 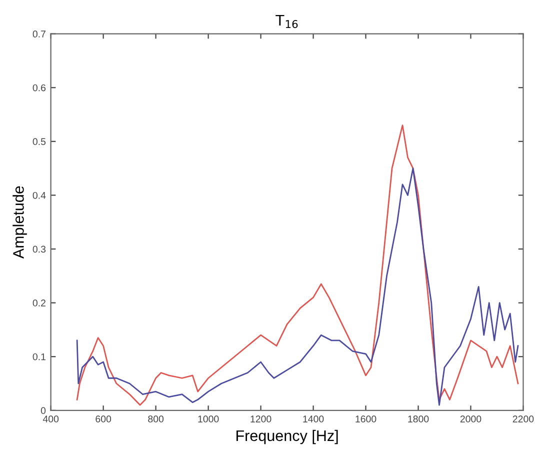 I want to click on x-tick-label: 2000, so click(x=471, y=419).